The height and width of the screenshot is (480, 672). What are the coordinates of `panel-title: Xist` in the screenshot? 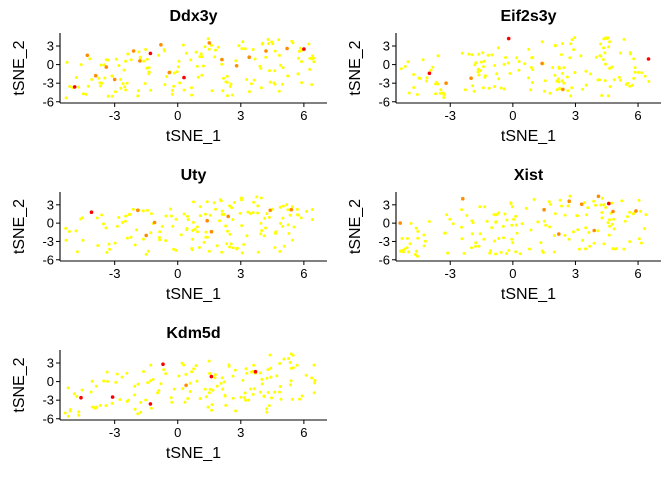 It's located at (529, 175).